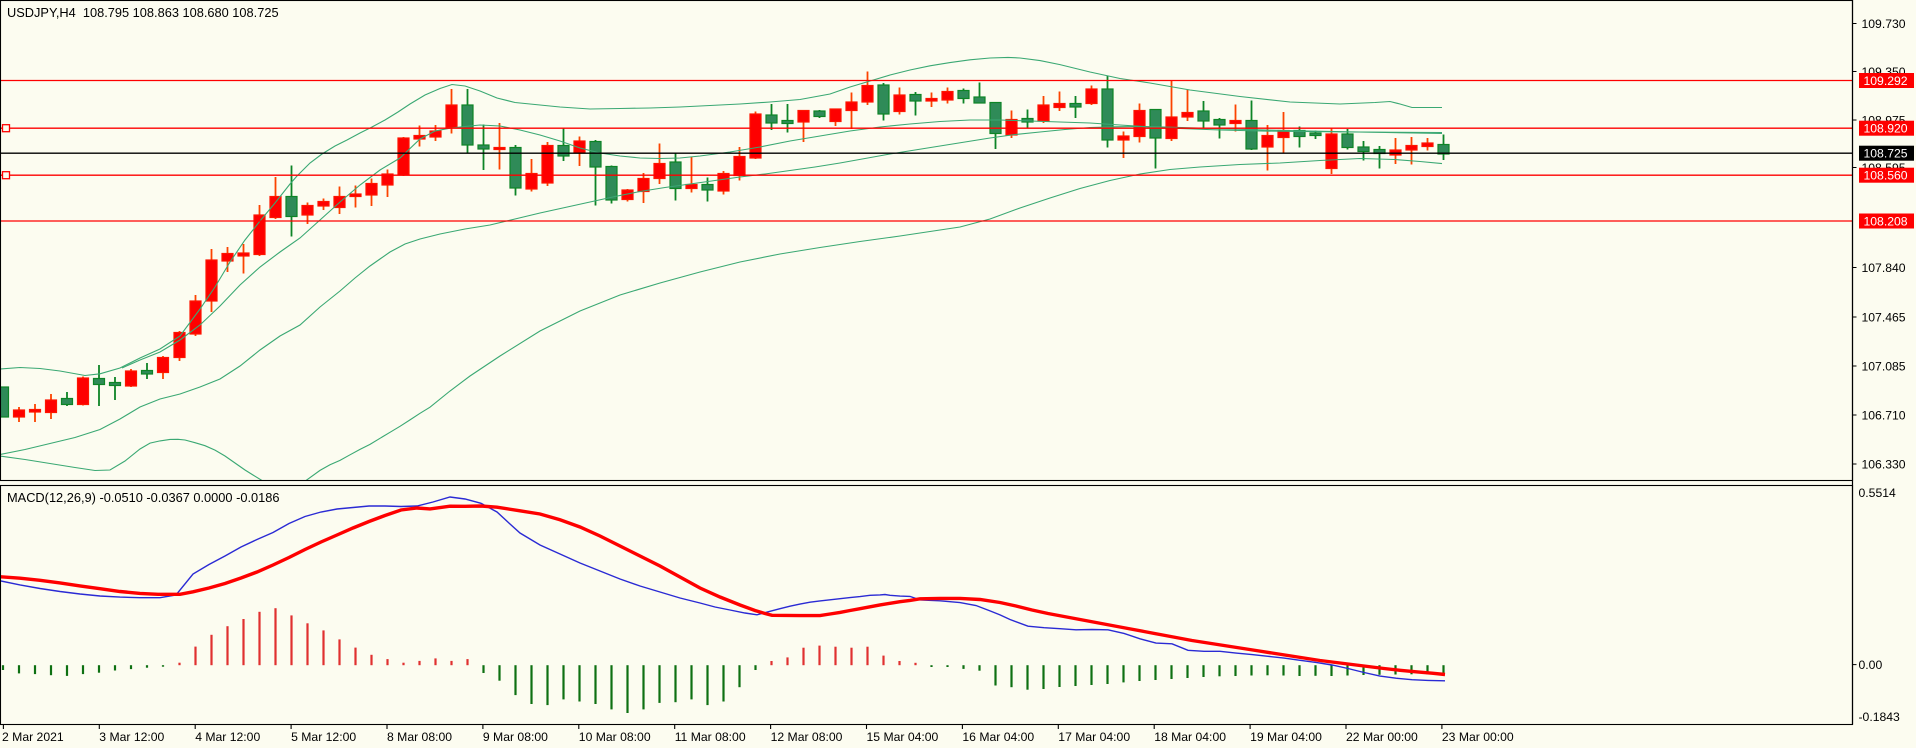 The image size is (1916, 748). I want to click on svg-text: 12 Mar 08:00, so click(807, 737).